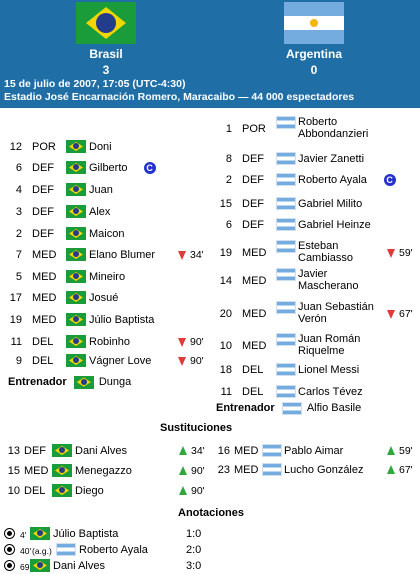 This screenshot has height=574, width=420. Describe the element at coordinates (101, 451) in the screenshot. I see `player-name: Dani Alves` at that location.